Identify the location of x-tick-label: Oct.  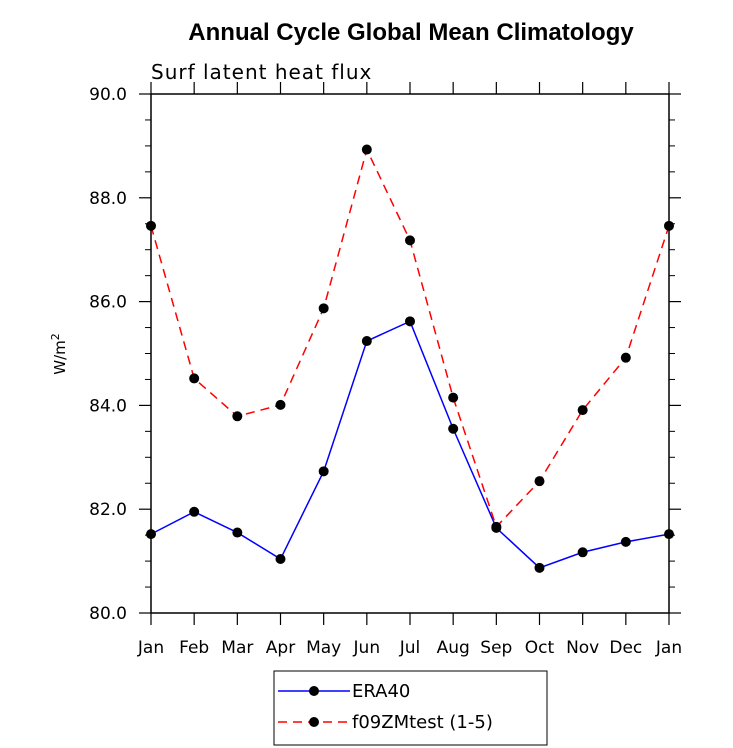
(540, 648).